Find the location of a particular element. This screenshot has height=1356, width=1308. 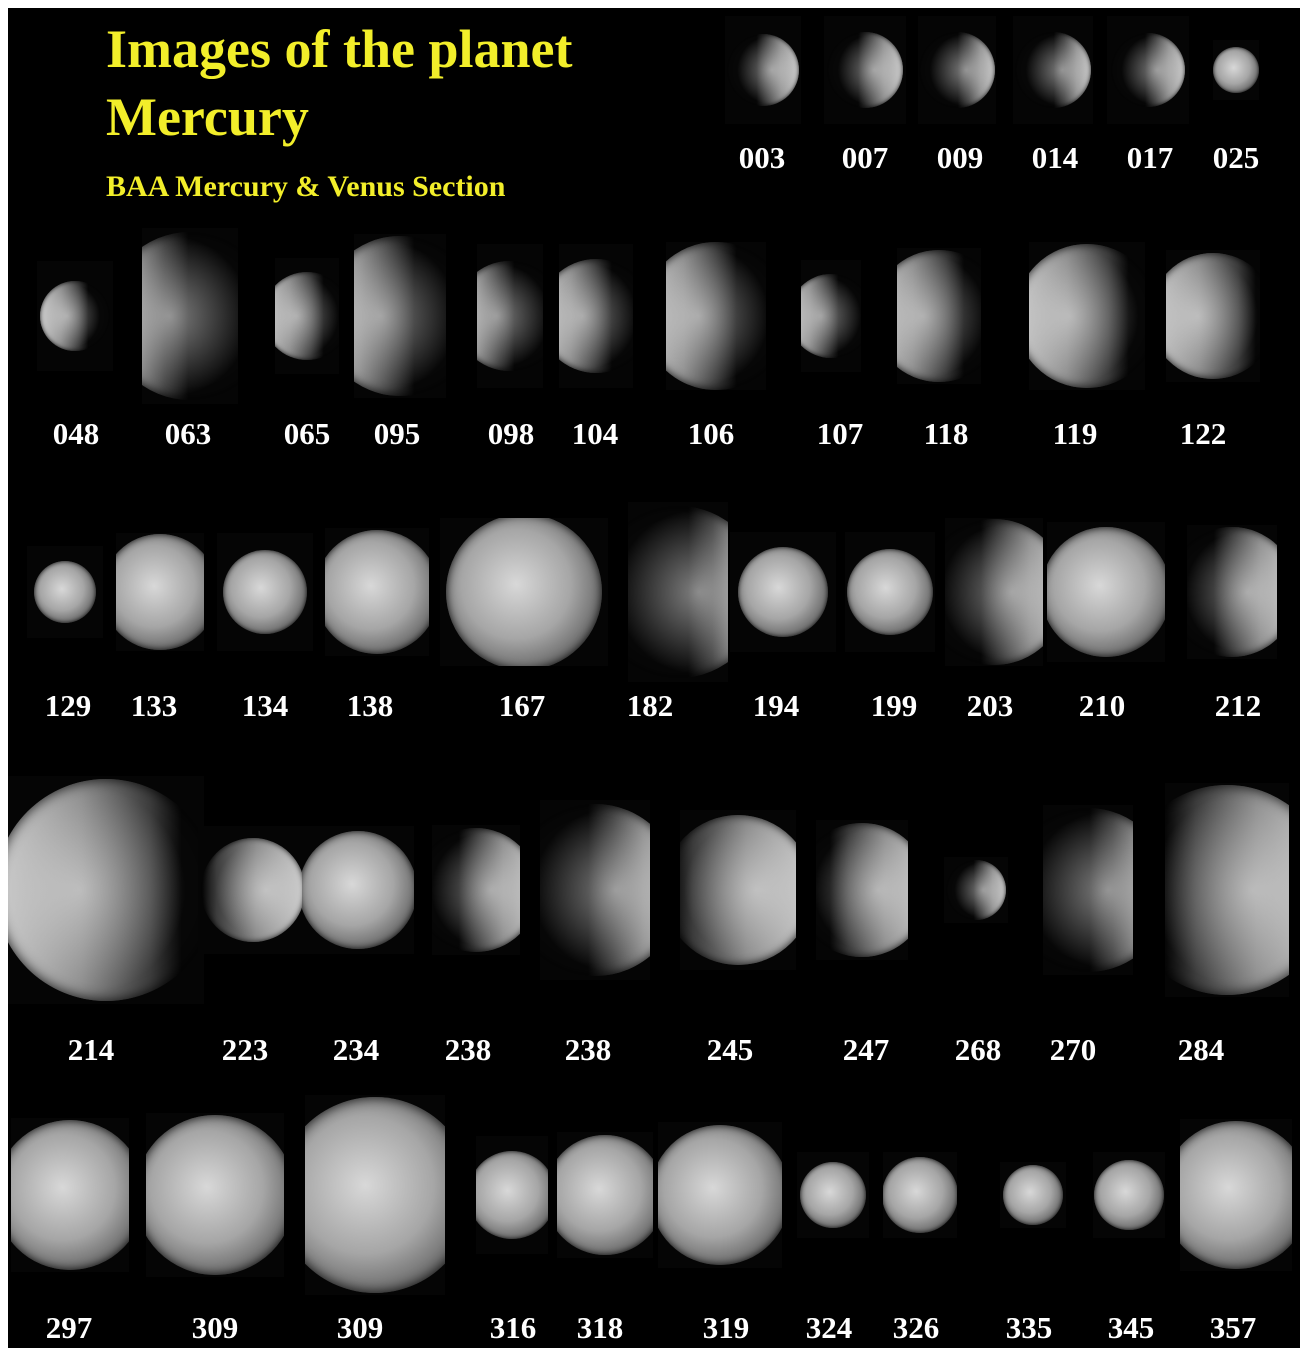

image-label: 345 is located at coordinates (1131, 1327).